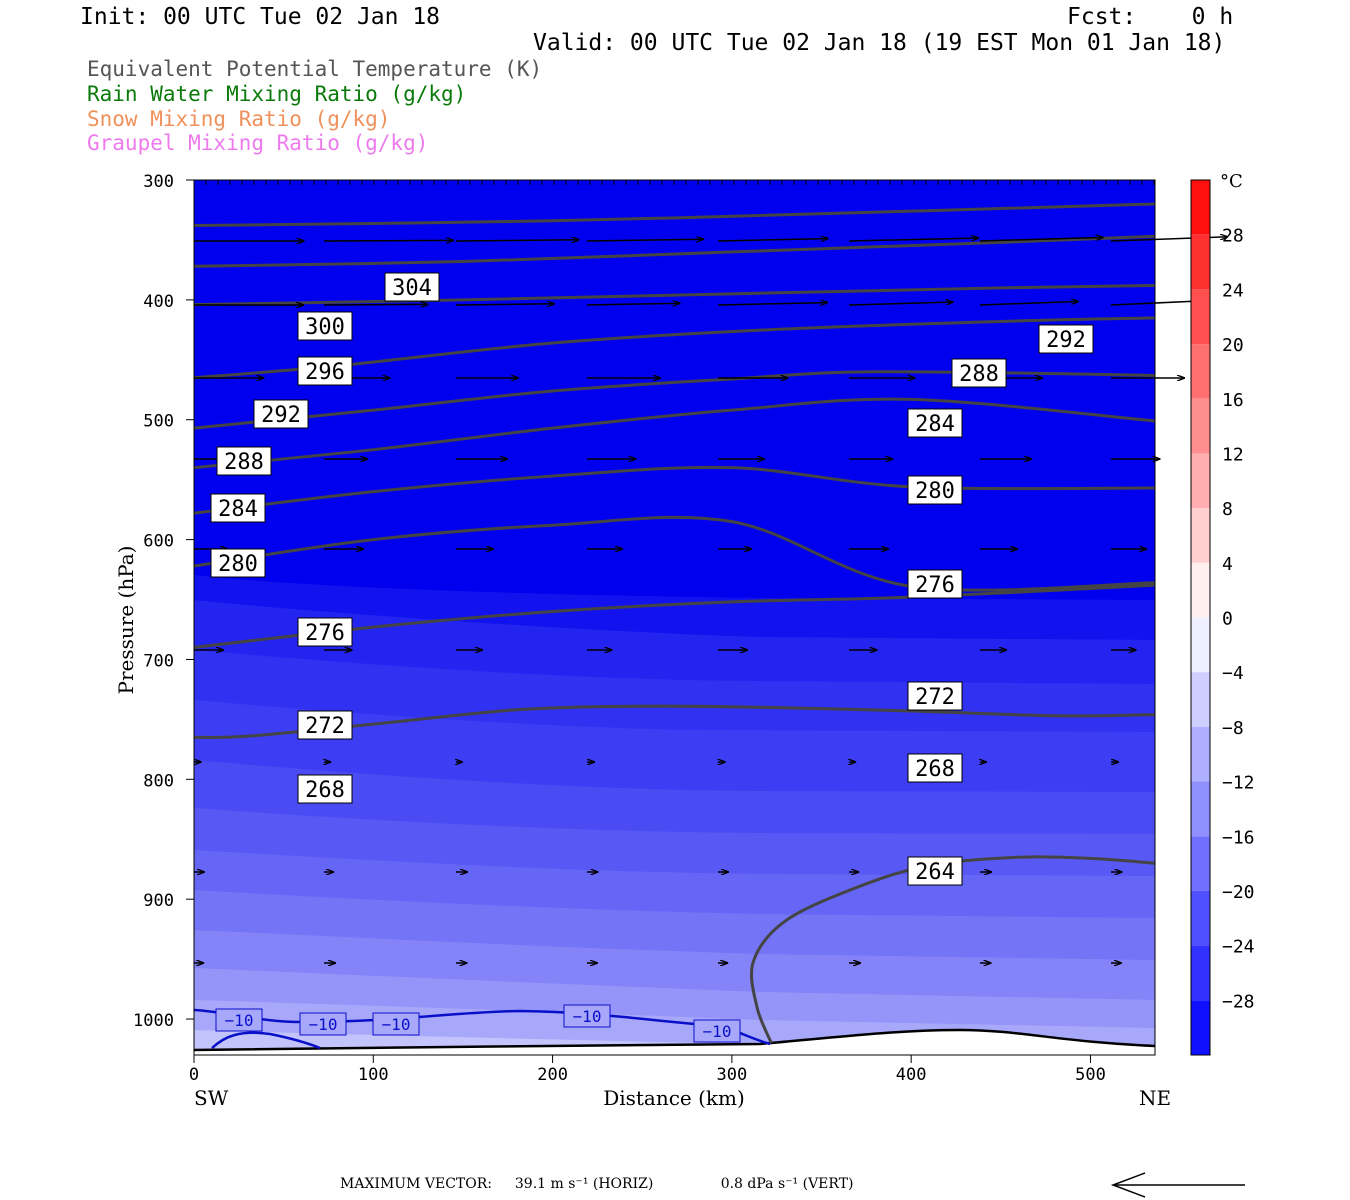  I want to click on ne-label: NE, so click(1155, 1098).